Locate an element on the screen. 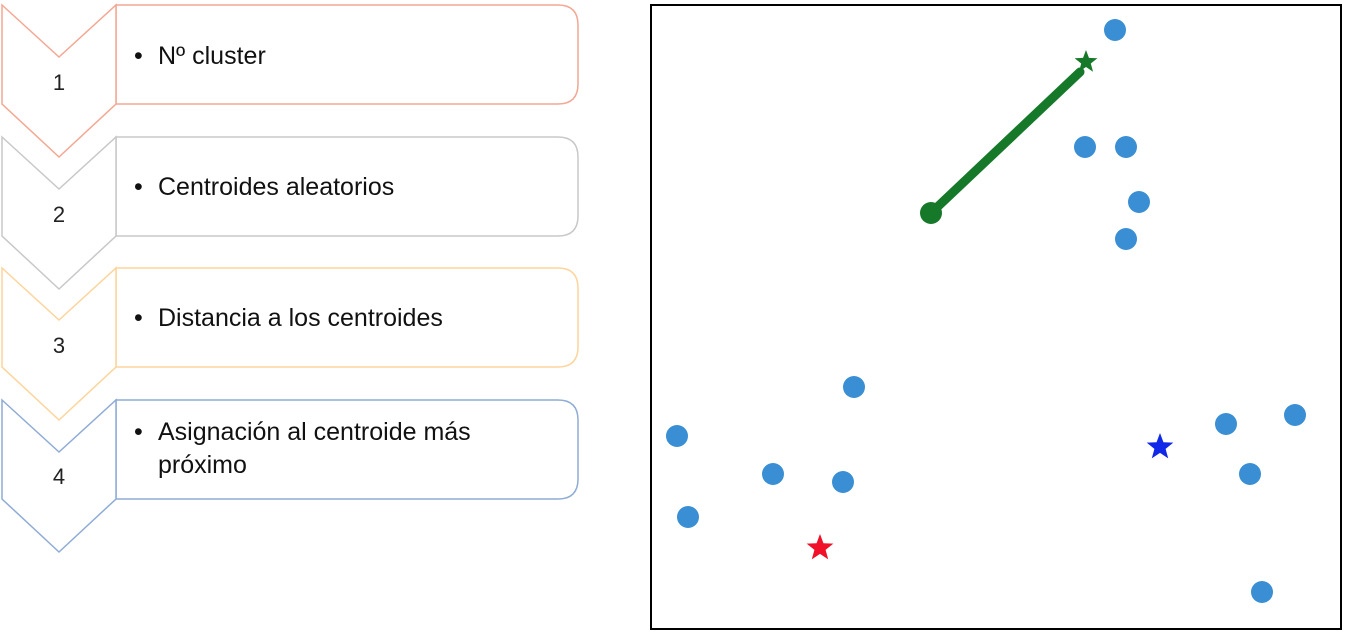 The image size is (1345, 635). step-2-box is located at coordinates (347, 186).